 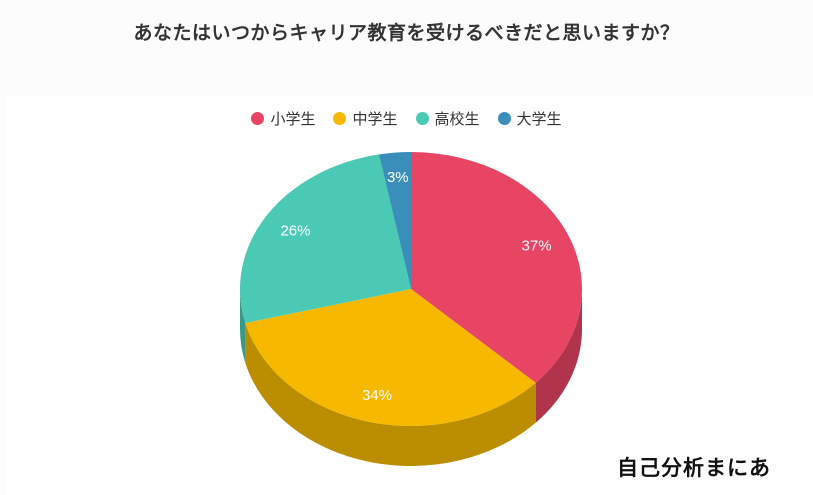 What do you see at coordinates (295, 230) in the screenshot?
I see `slice-label: 26%` at bounding box center [295, 230].